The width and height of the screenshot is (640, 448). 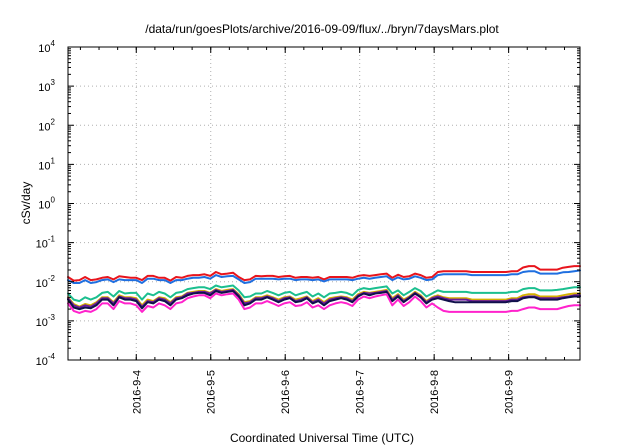 I want to click on y-tick-label: 10⁻³, so click(x=46, y=321).